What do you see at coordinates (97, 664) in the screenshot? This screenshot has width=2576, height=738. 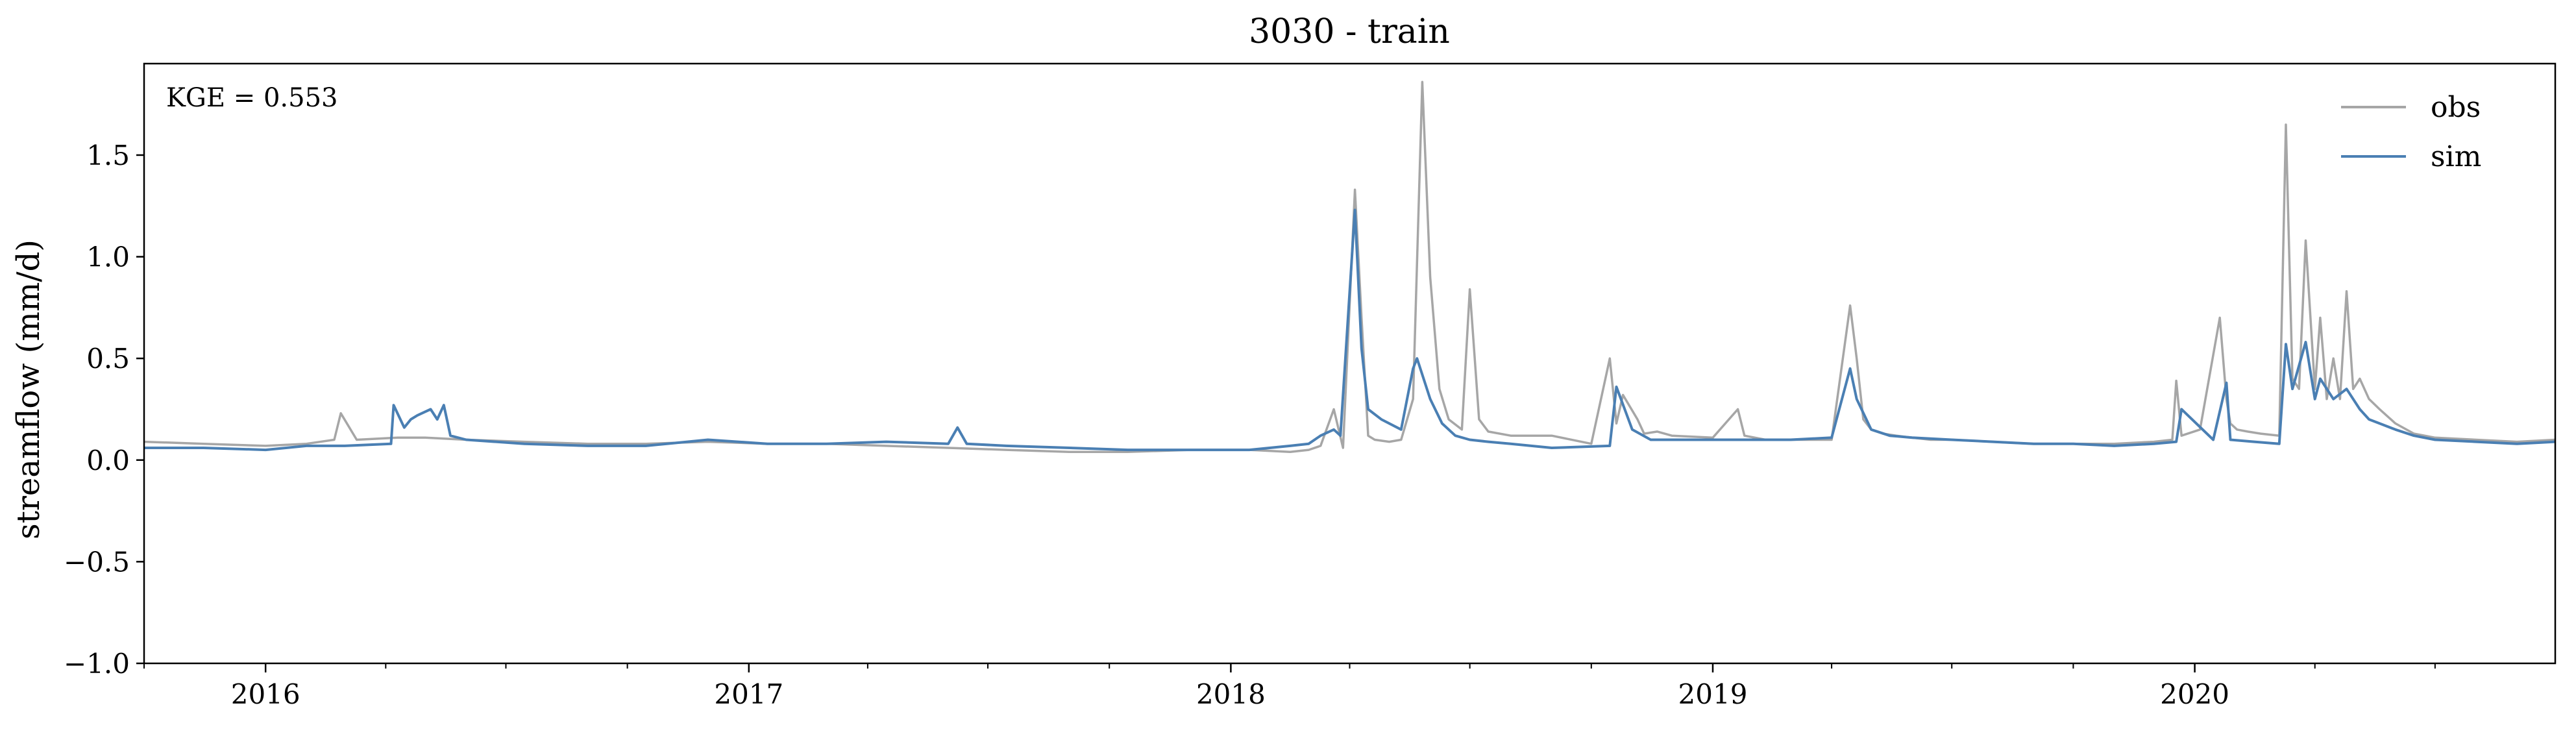 I see `y-tick-label: −1.0` at bounding box center [97, 664].